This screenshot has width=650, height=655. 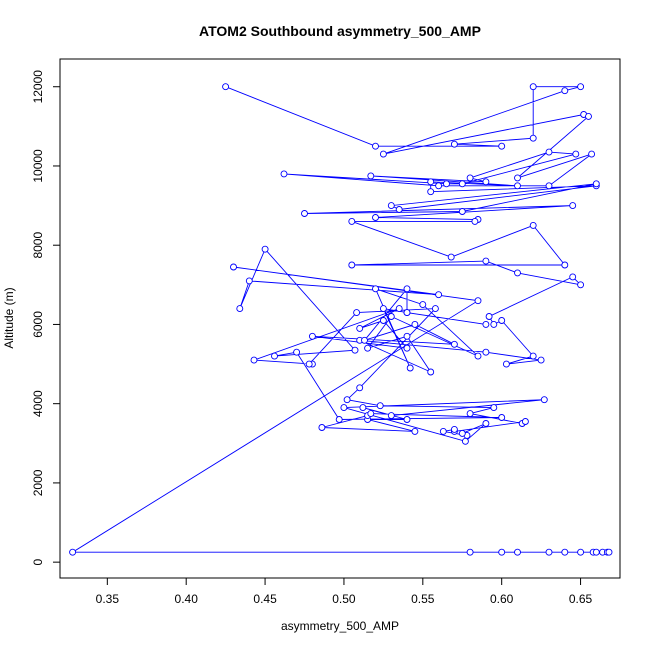 I want to click on y-axis: 0 2000 4000 6000 8000 10000 12000, so click(x=46, y=317).